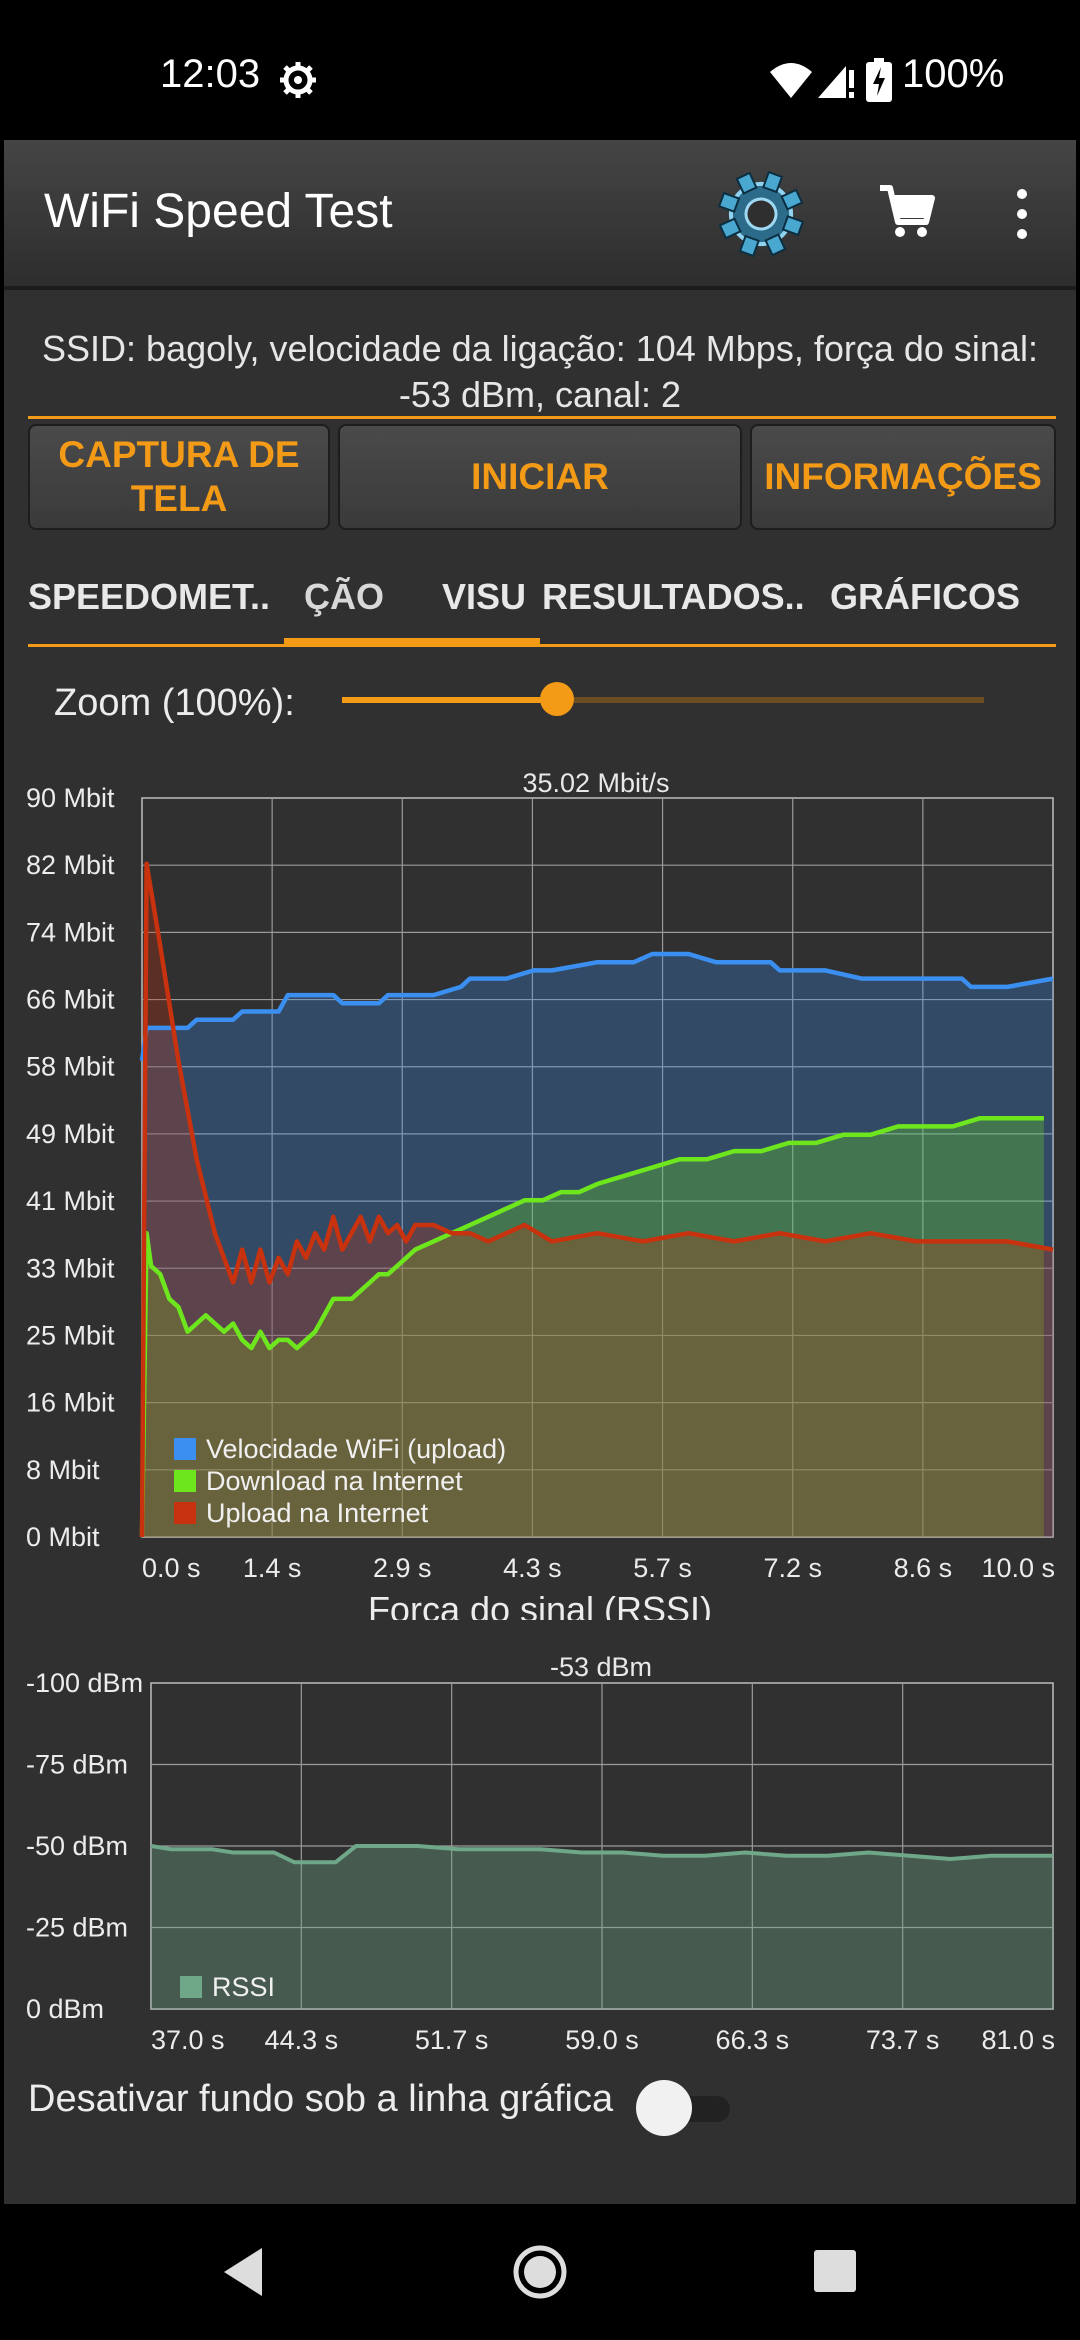  Describe the element at coordinates (1018, 2040) in the screenshot. I see `c2-x-tick-label: 81.0 s` at that location.